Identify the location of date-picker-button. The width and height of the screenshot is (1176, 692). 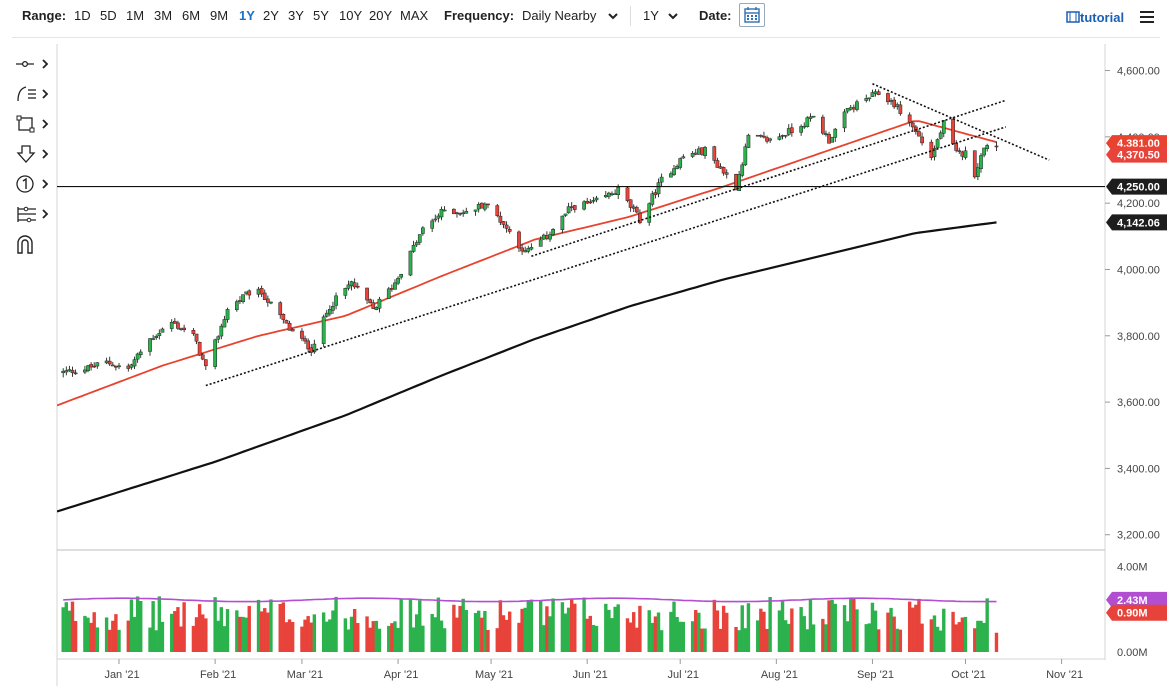
(752, 15).